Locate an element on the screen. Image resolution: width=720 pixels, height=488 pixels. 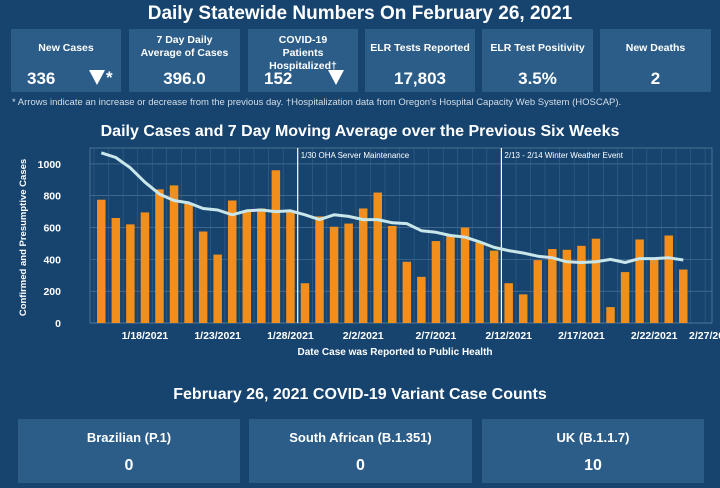
card-7-day-average: 7 Day Daily Average of Cases 396.0 is located at coordinates (184, 60).